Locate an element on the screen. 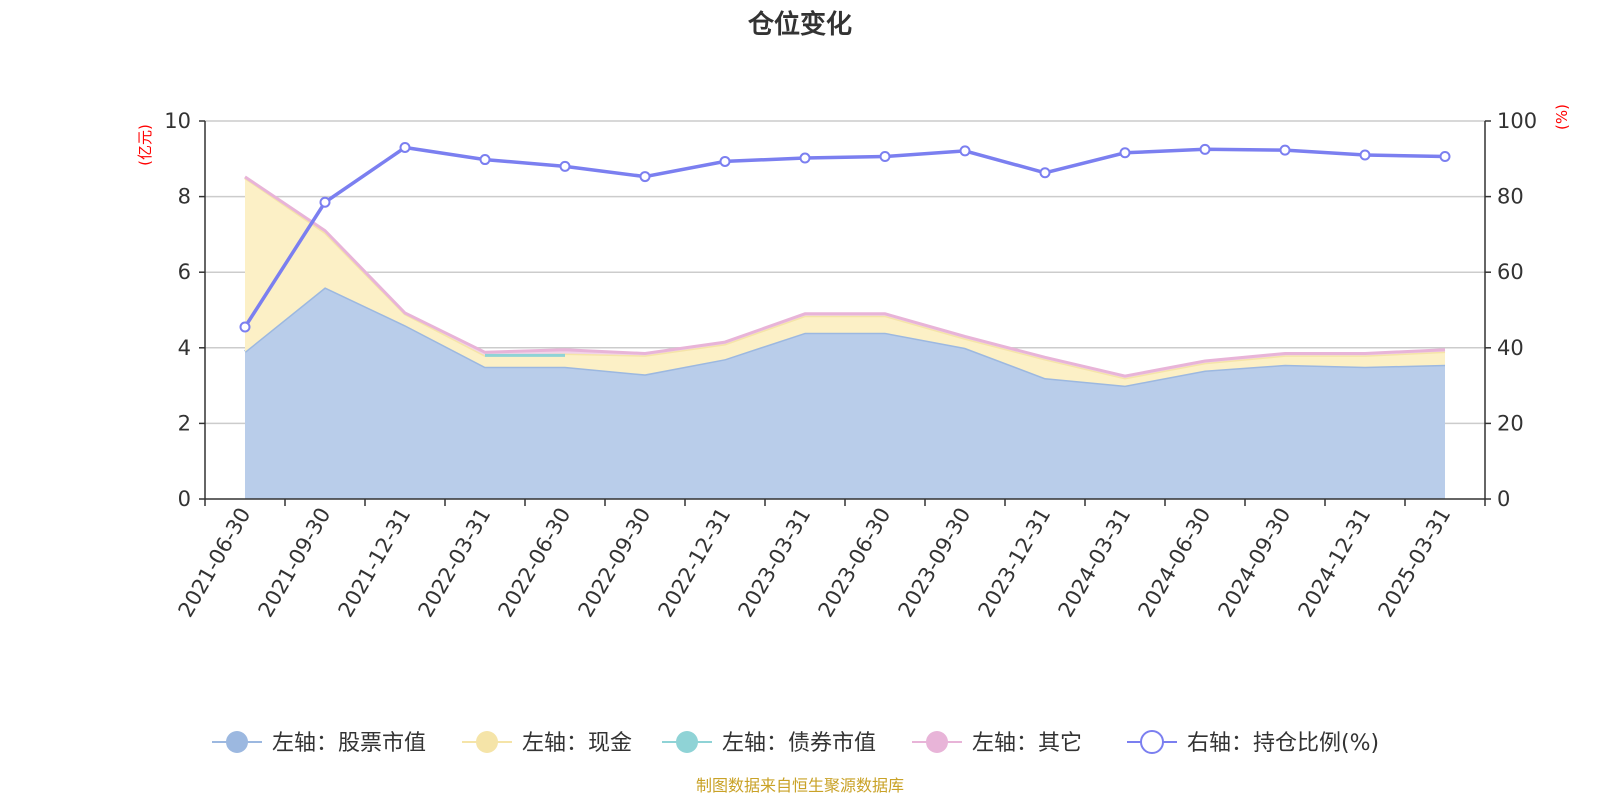  left-tick-label: 4 is located at coordinates (184, 348).